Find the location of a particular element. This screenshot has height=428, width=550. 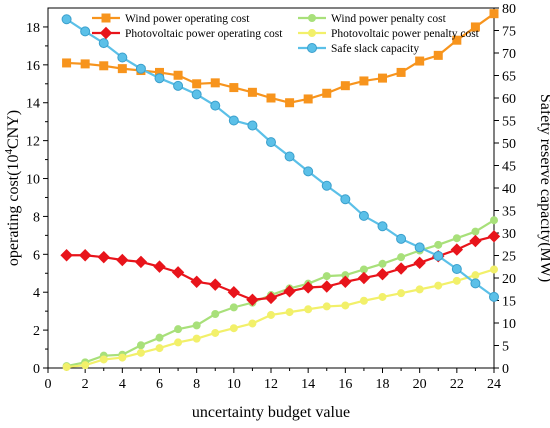

legend-item: Safe slack capacity is located at coordinates (358, 49).